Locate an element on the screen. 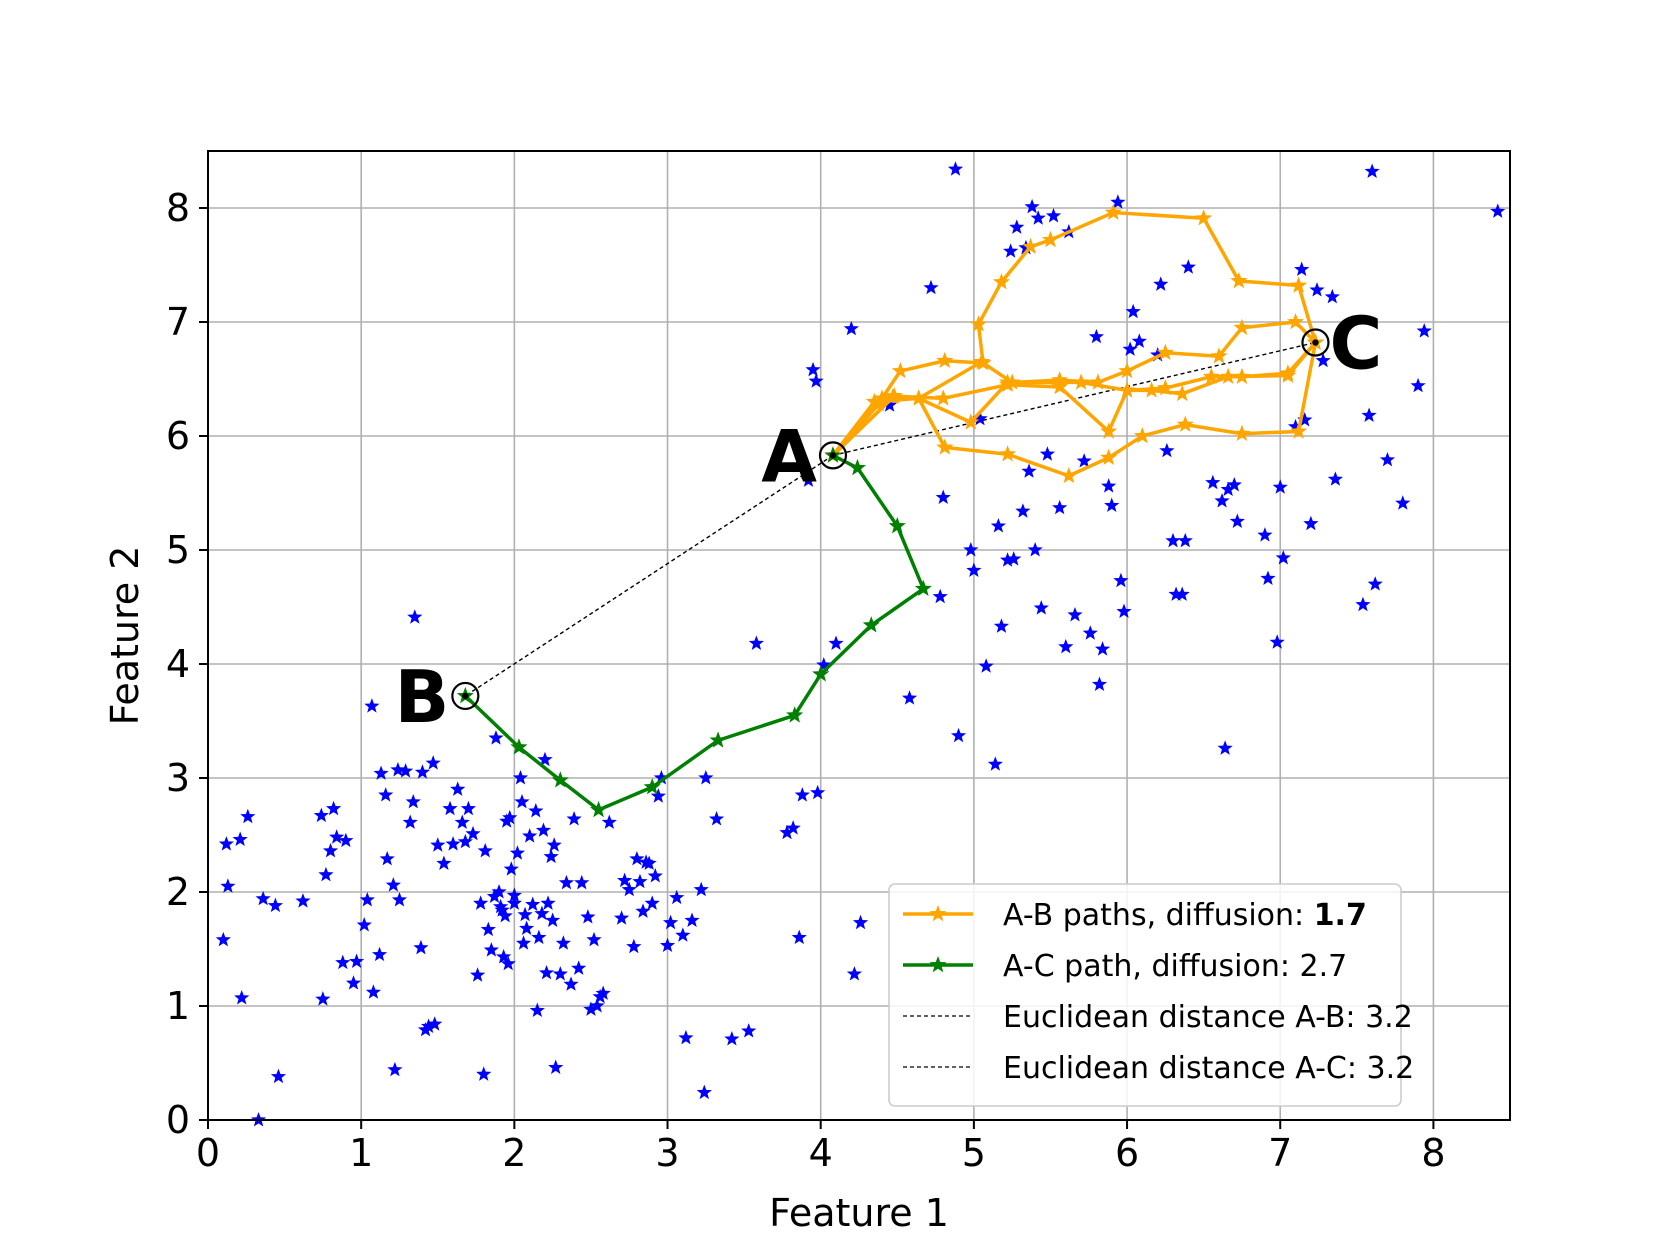 The image size is (1661, 1246). ac-path is located at coordinates (694, 632).